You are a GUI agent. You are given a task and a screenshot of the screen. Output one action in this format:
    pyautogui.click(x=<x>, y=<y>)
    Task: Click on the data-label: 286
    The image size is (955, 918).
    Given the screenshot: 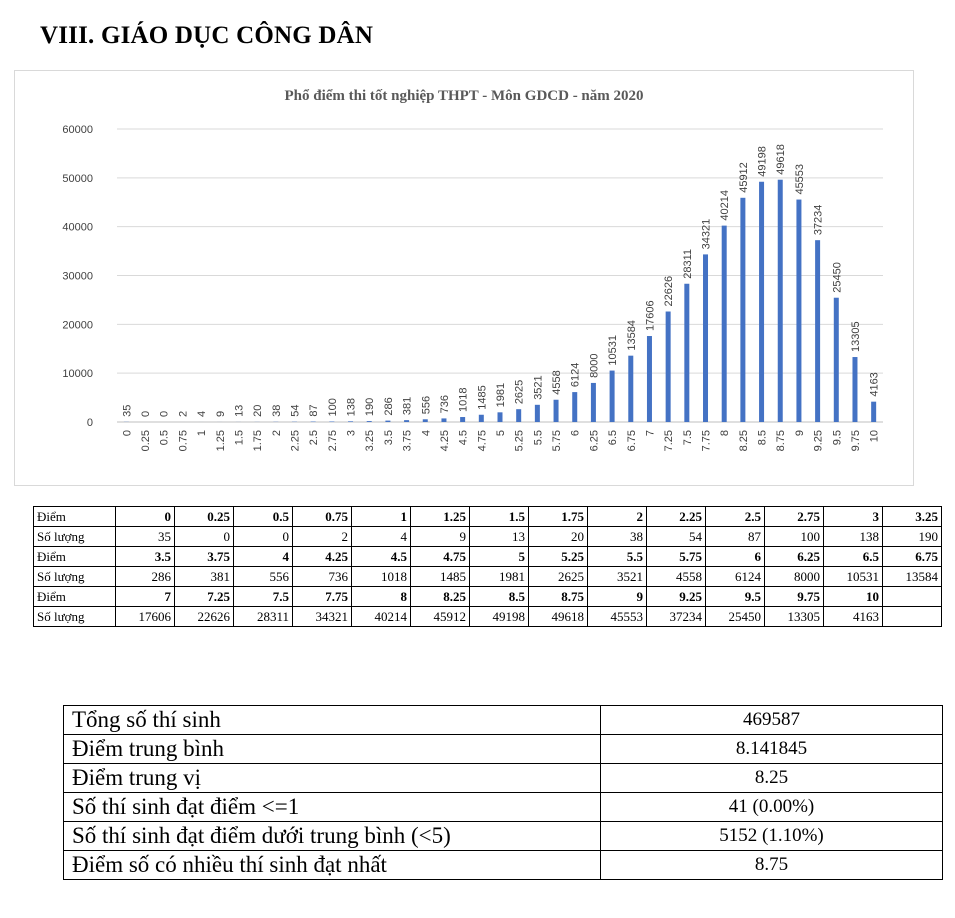 What is the action you would take?
    pyautogui.click(x=389, y=406)
    